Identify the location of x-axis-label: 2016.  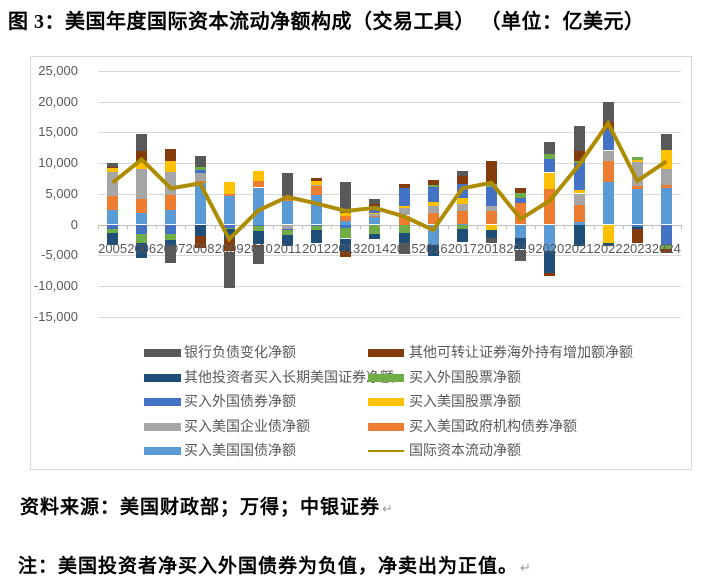
(433, 248).